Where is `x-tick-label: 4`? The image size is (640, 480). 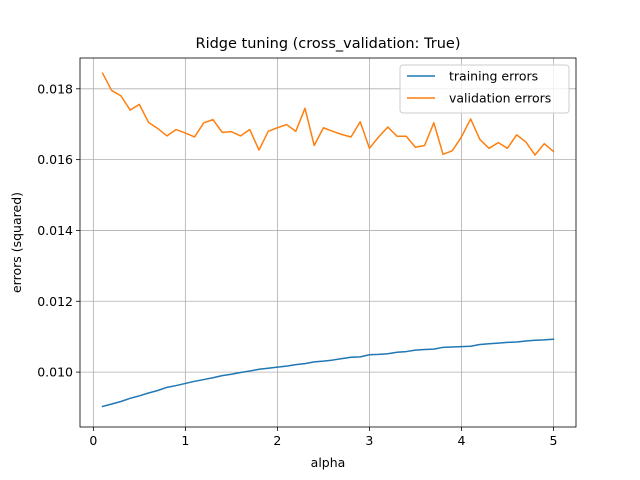 x-tick-label: 4 is located at coordinates (461, 440).